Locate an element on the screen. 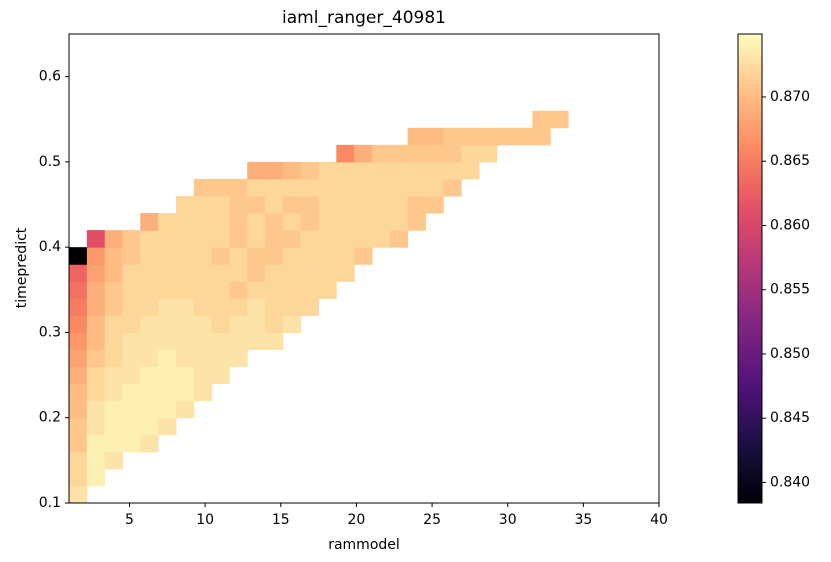 Image resolution: width=831 pixels, height=562 pixels. colorbar-tick-label: 0.865 is located at coordinates (790, 161).